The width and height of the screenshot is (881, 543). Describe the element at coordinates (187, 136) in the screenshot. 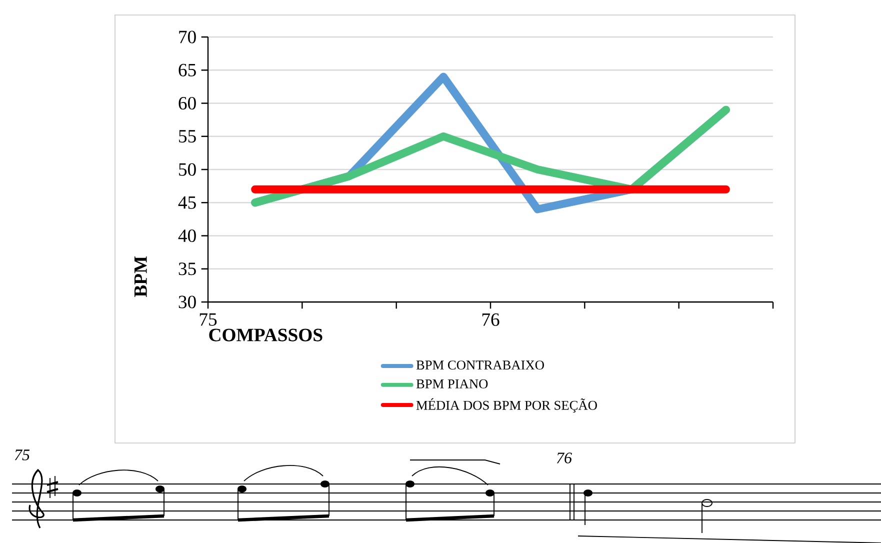

I see `y-tick-label: 55` at that location.